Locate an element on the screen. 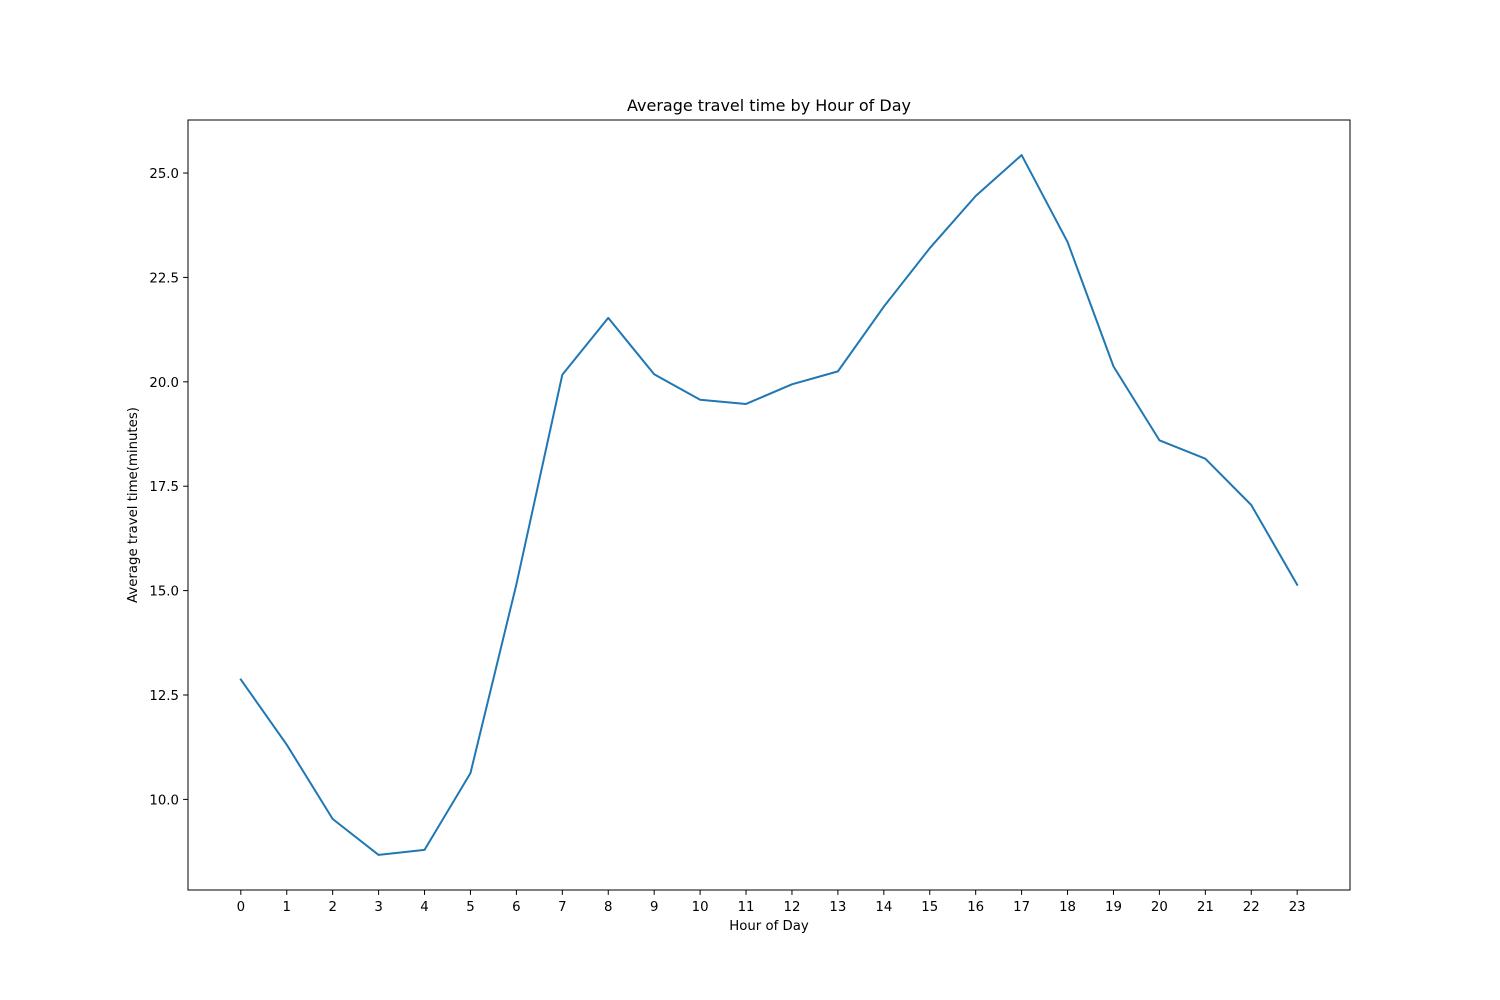  y-axis-label: Average travel time(minutes) is located at coordinates (133, 505).